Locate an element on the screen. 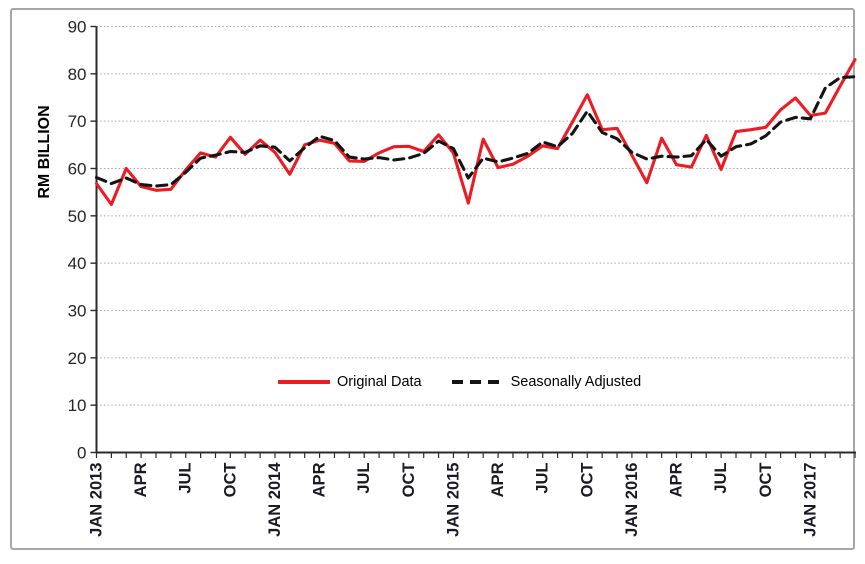  y-tick-label-10: 10 is located at coordinates (77, 405).